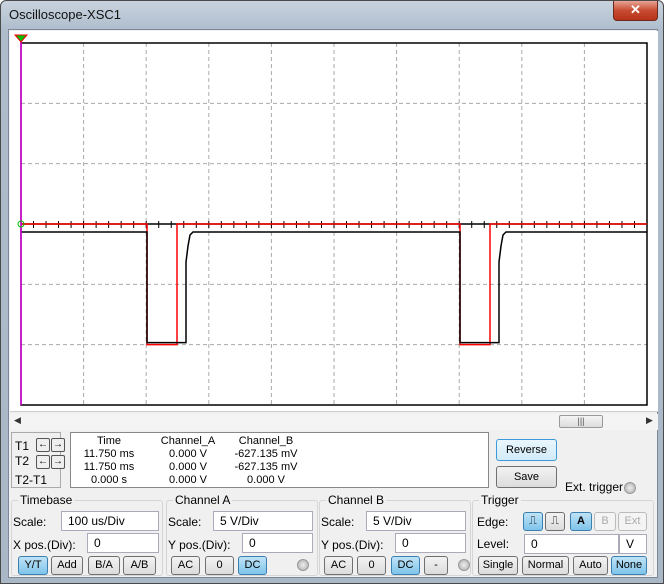 The height and width of the screenshot is (584, 664). Describe the element at coordinates (464, 565) in the screenshot. I see `channel-b-terminal` at that location.